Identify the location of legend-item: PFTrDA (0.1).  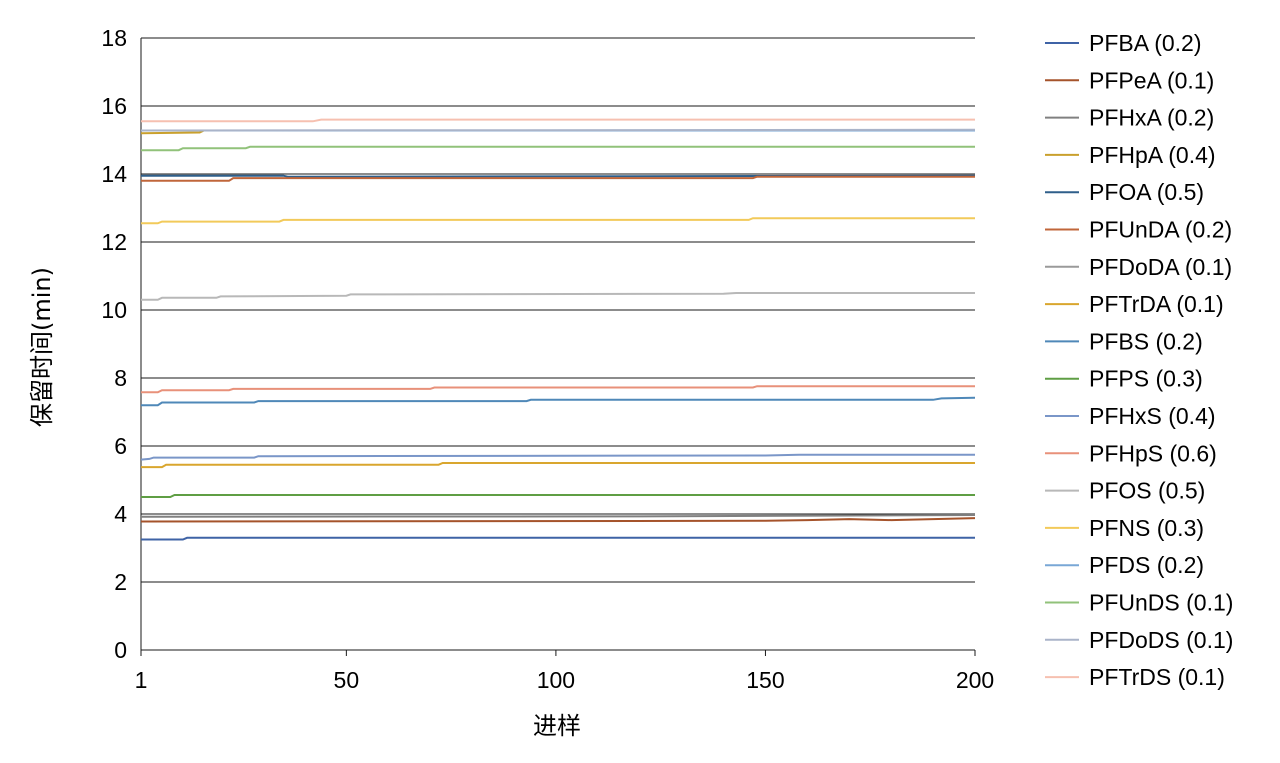
(1134, 304).